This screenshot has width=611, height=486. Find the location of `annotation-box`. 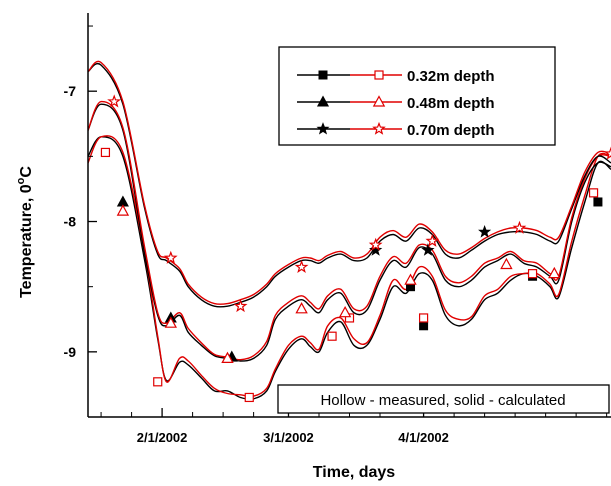

annotation-box is located at coordinates (443, 399).